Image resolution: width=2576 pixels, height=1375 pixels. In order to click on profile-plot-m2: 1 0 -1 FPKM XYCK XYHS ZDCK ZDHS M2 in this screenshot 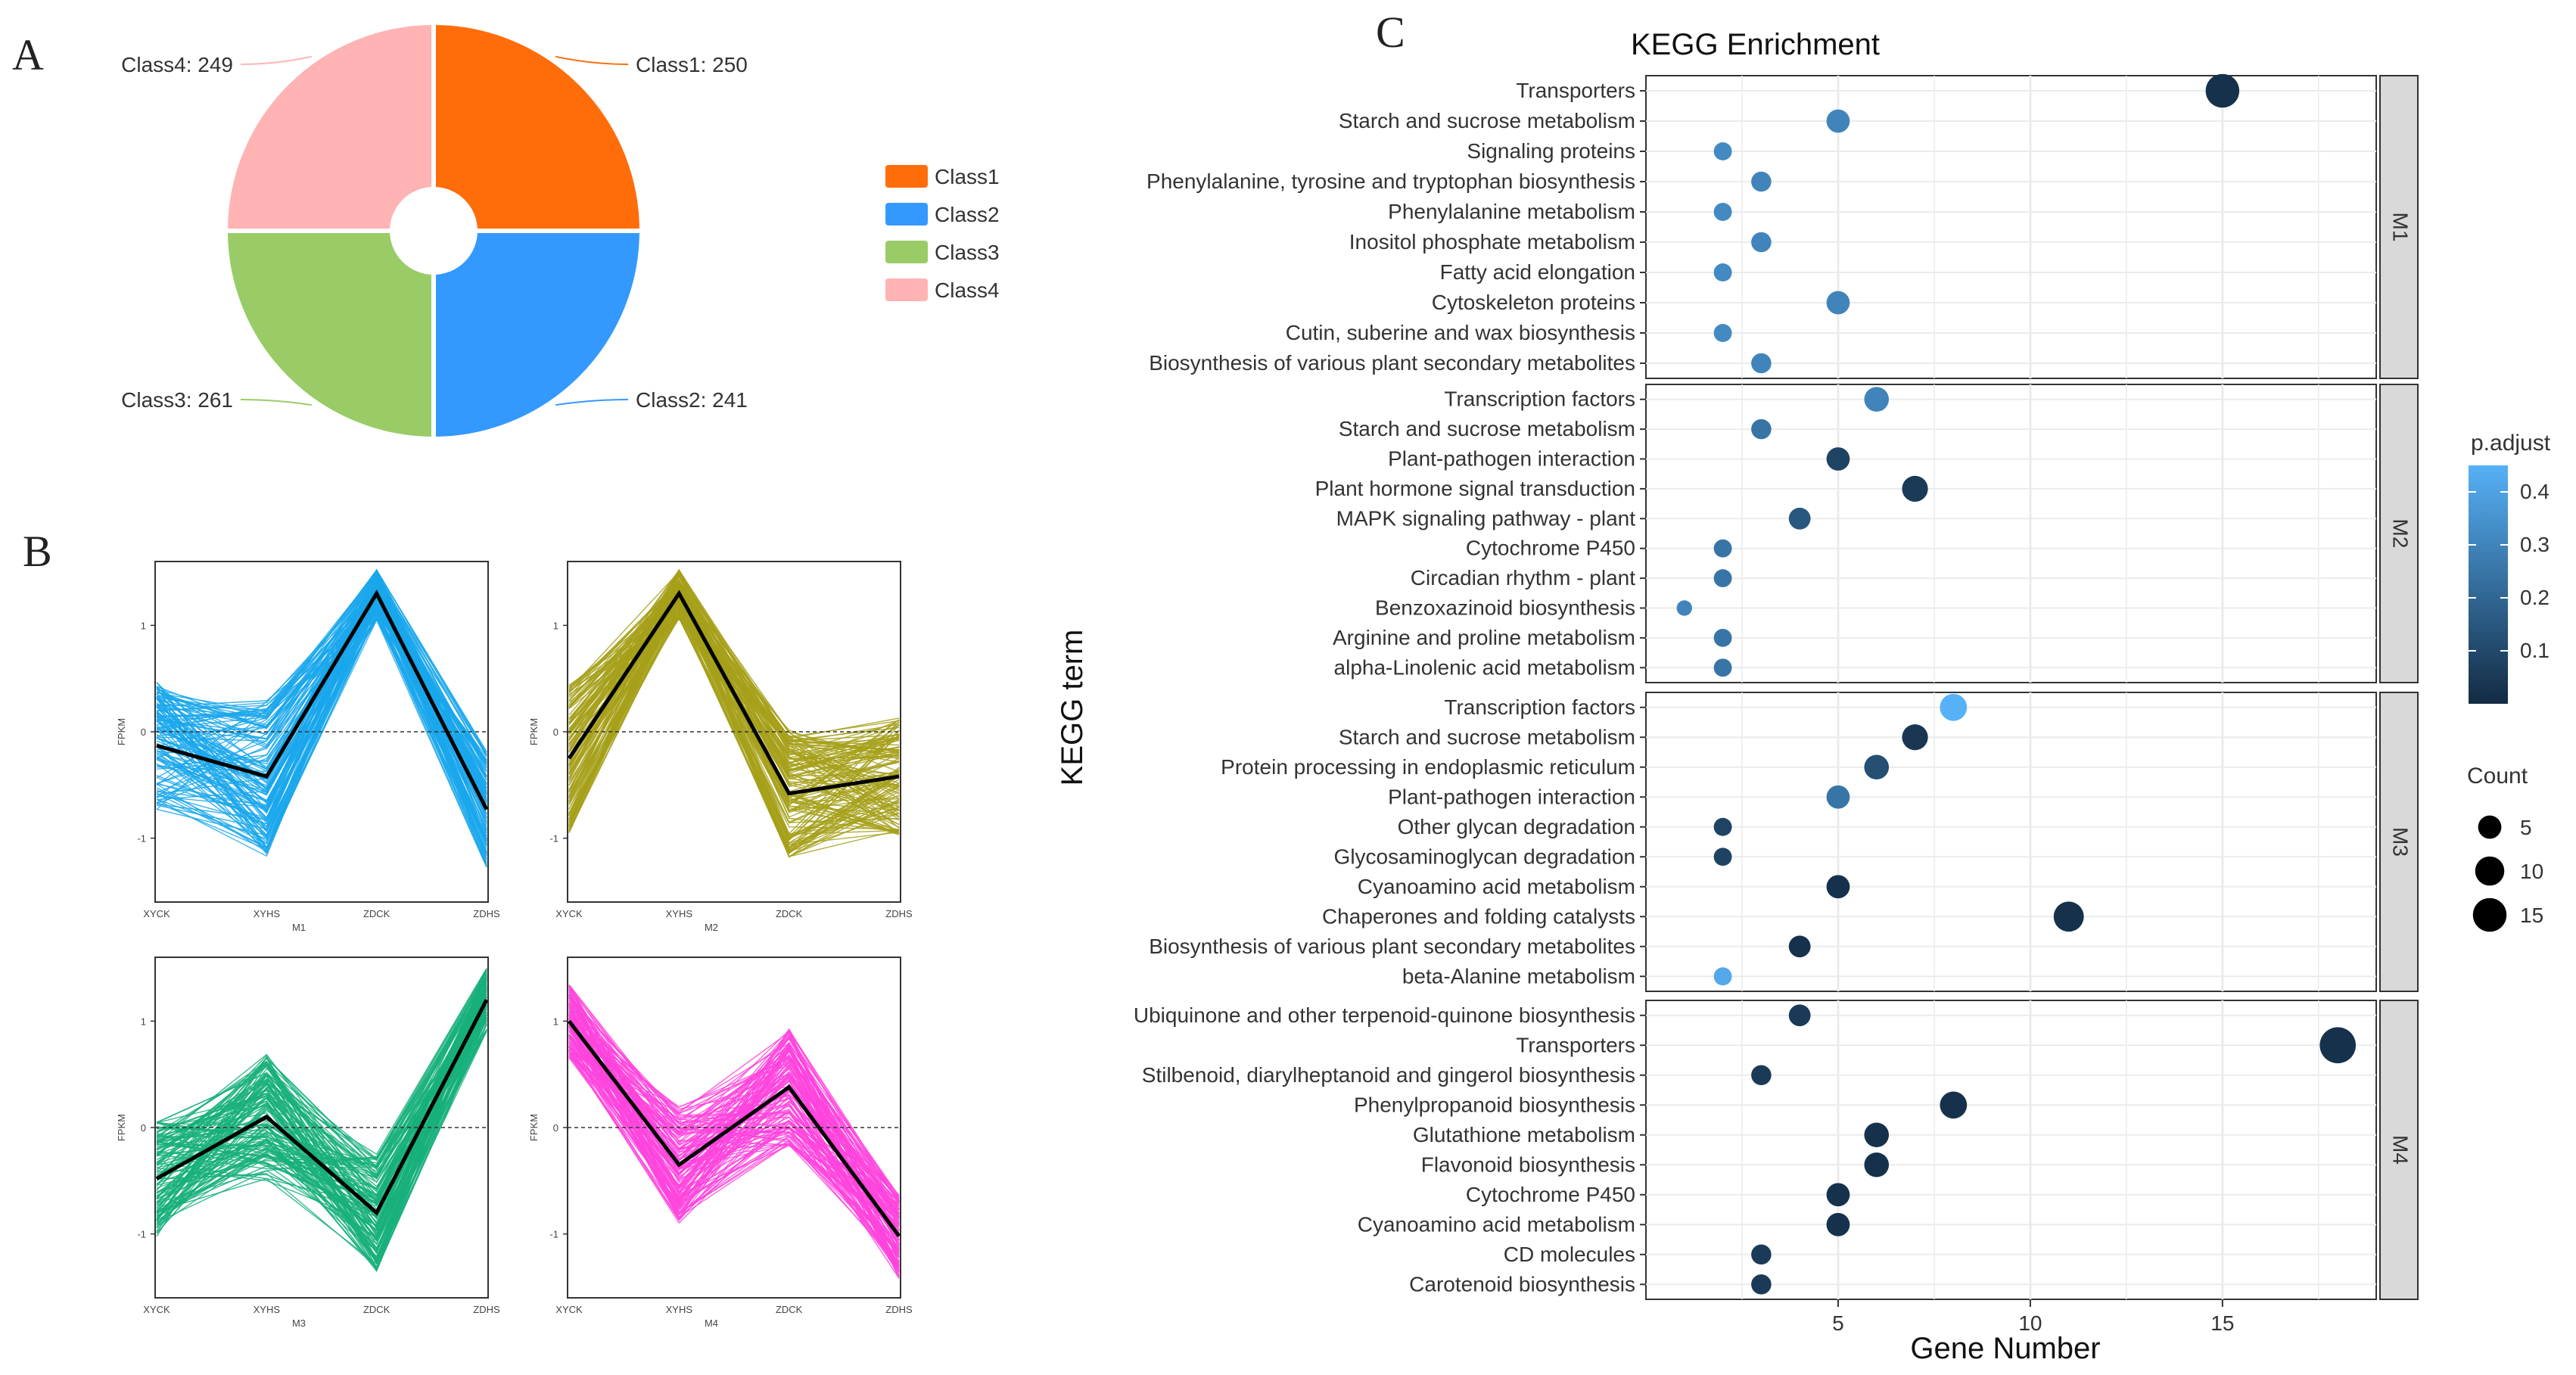, I will do `click(720, 747)`.